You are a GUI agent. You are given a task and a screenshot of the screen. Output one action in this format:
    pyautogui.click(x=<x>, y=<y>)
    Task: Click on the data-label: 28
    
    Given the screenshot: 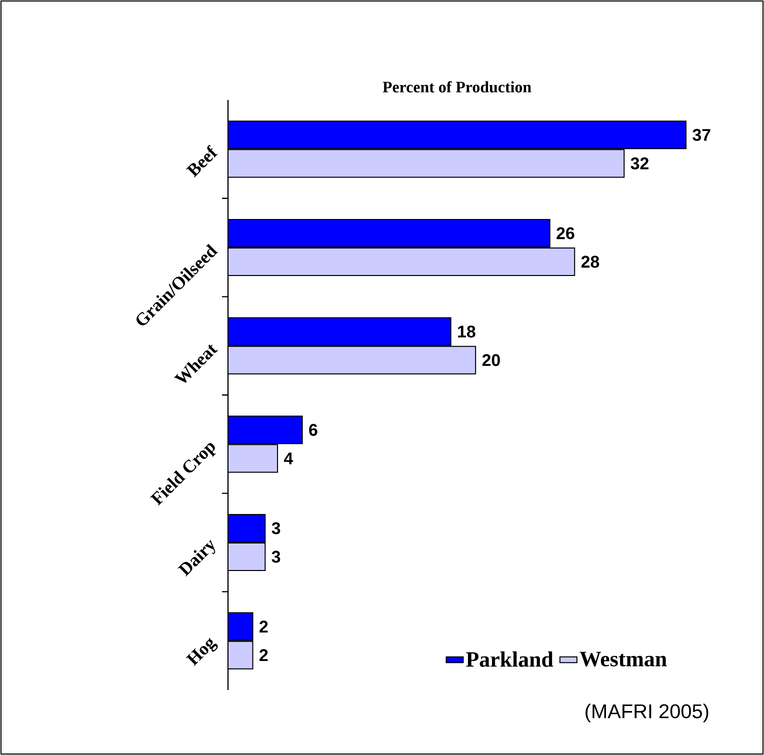 What is the action you would take?
    pyautogui.click(x=590, y=262)
    